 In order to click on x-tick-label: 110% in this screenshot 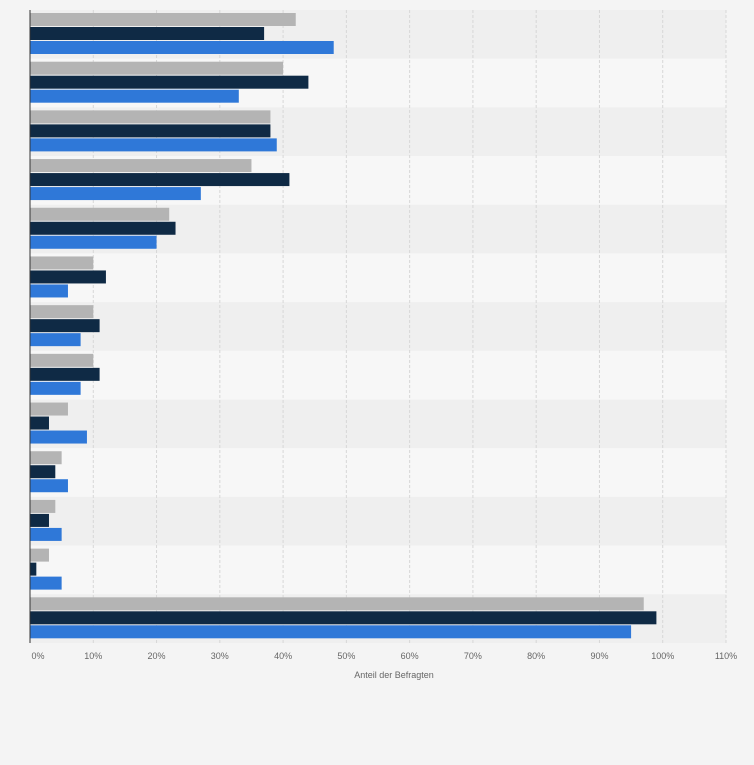, I will do `click(726, 656)`.